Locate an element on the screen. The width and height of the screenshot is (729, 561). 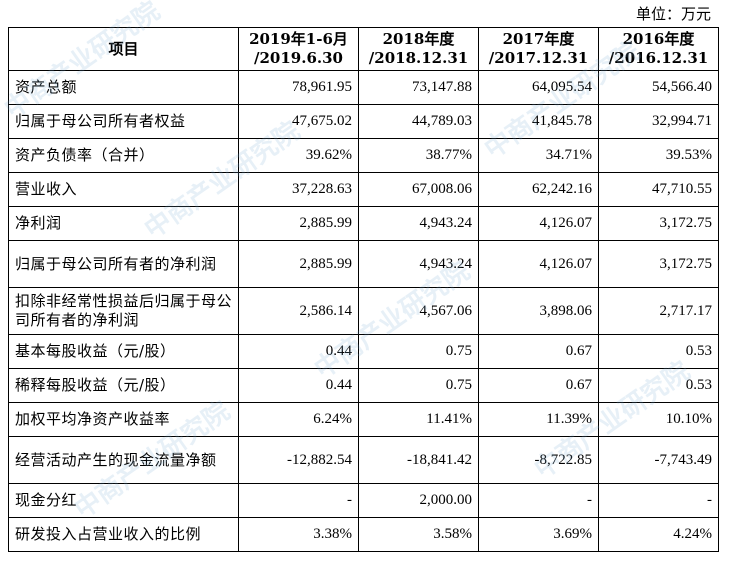
cell-value: 39.62% is located at coordinates (298, 155).